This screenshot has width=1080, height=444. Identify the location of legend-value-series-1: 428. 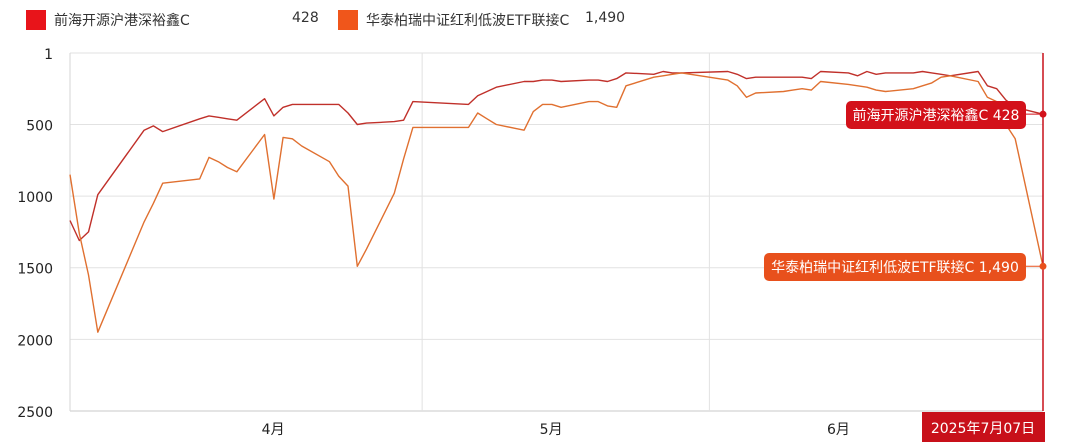
(305, 18).